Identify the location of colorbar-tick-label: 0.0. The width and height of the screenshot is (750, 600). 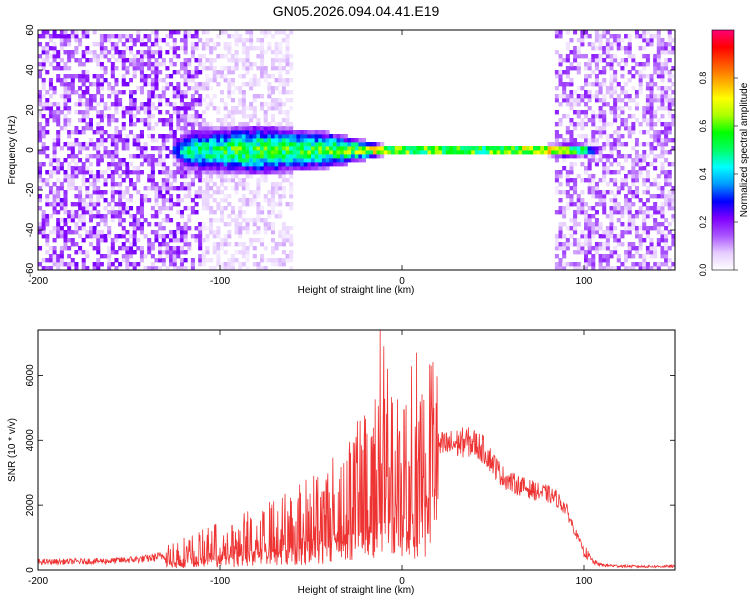
(703, 270).